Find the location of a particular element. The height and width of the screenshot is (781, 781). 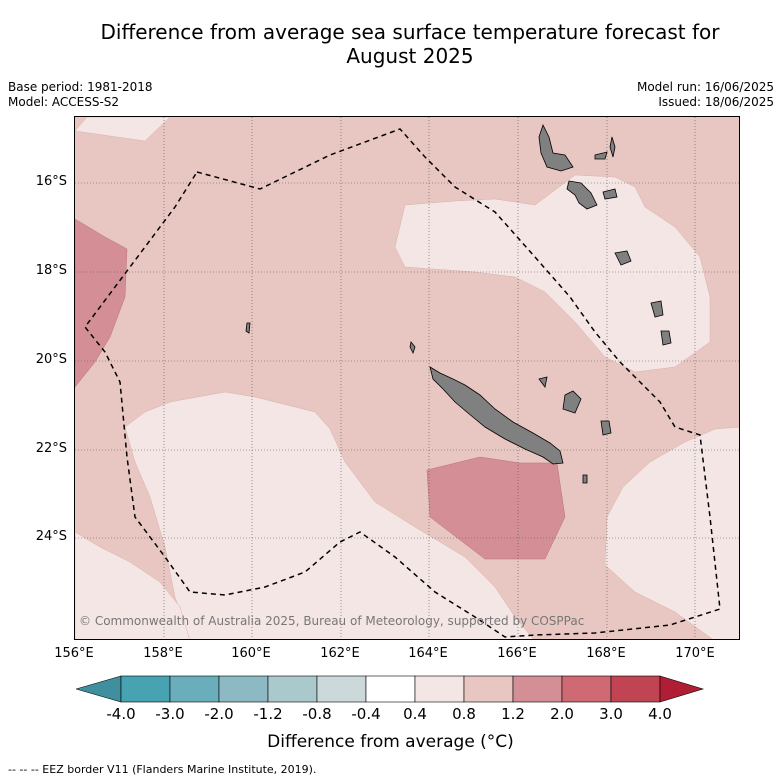

colorbar-label: Difference from average (°C) is located at coordinates (390, 742).